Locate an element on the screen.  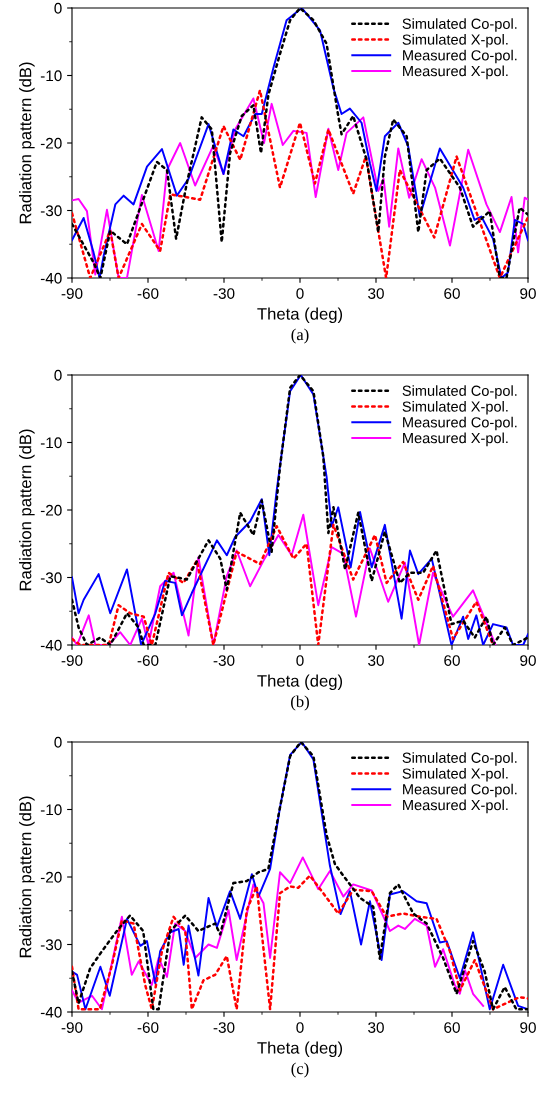
line-series is located at coordinates (278, 933).